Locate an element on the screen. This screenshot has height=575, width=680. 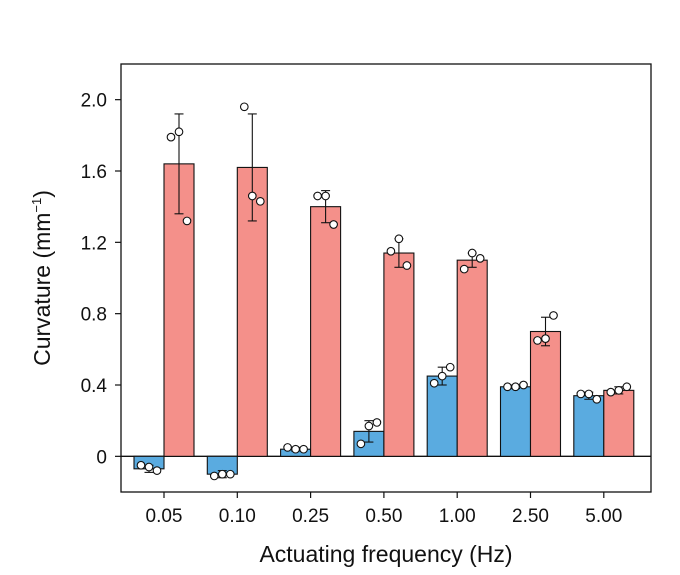
data-point-series1-1.00-1 is located at coordinates (434, 383).